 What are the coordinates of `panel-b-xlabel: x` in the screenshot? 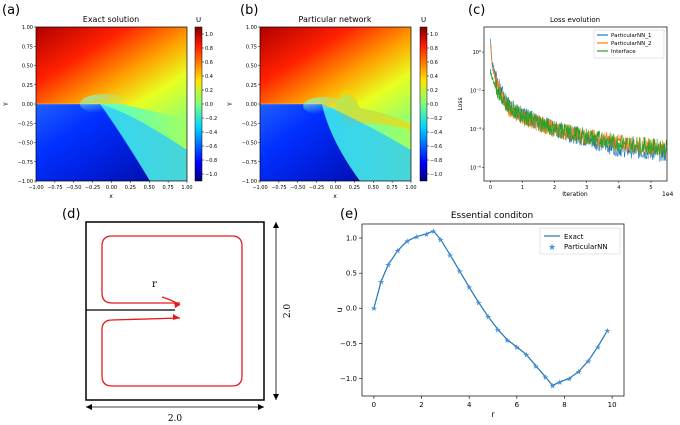 It's located at (335, 196).